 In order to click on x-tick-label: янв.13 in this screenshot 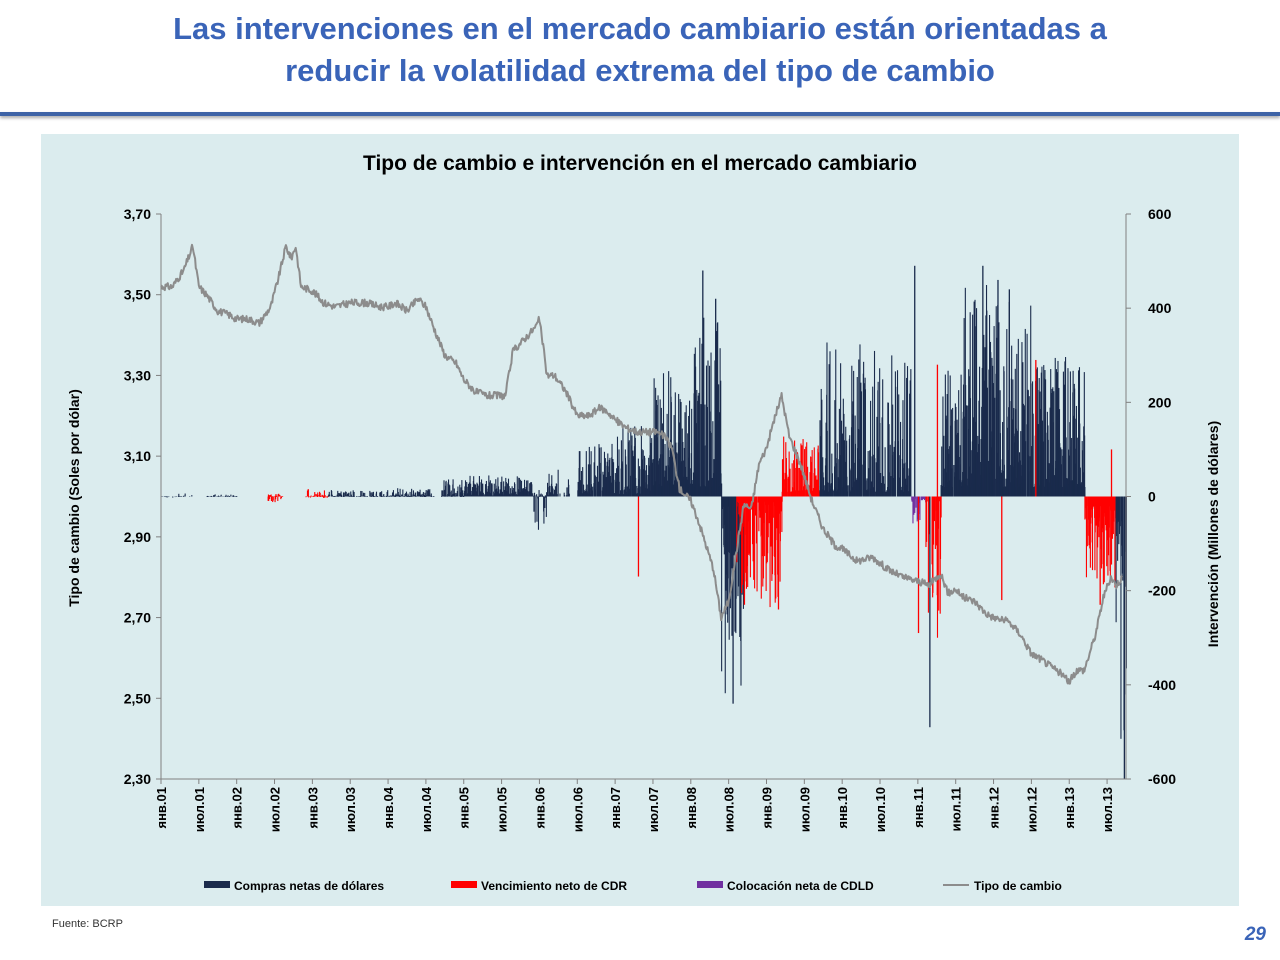, I will do `click(1069, 808)`.